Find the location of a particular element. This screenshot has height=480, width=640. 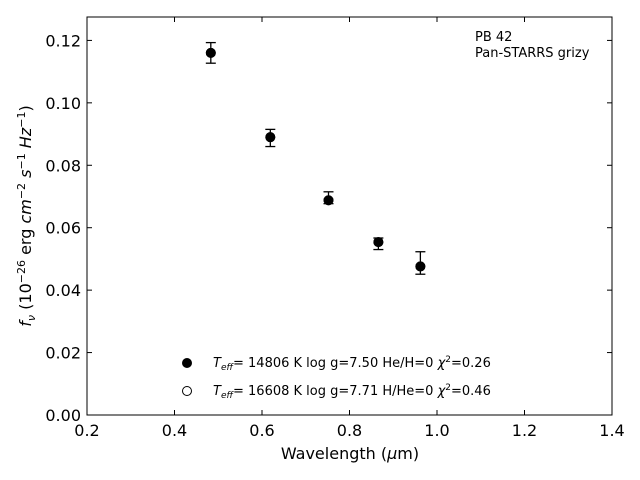

x-tick-label: 0.2 is located at coordinates (86, 430).